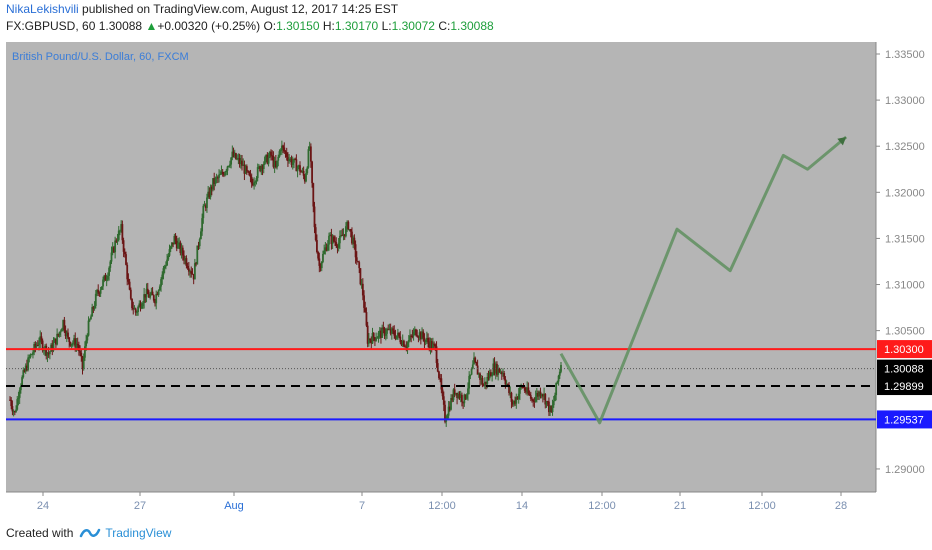 This screenshot has width=932, height=550. I want to click on x-tick-label: 27, so click(140, 506).